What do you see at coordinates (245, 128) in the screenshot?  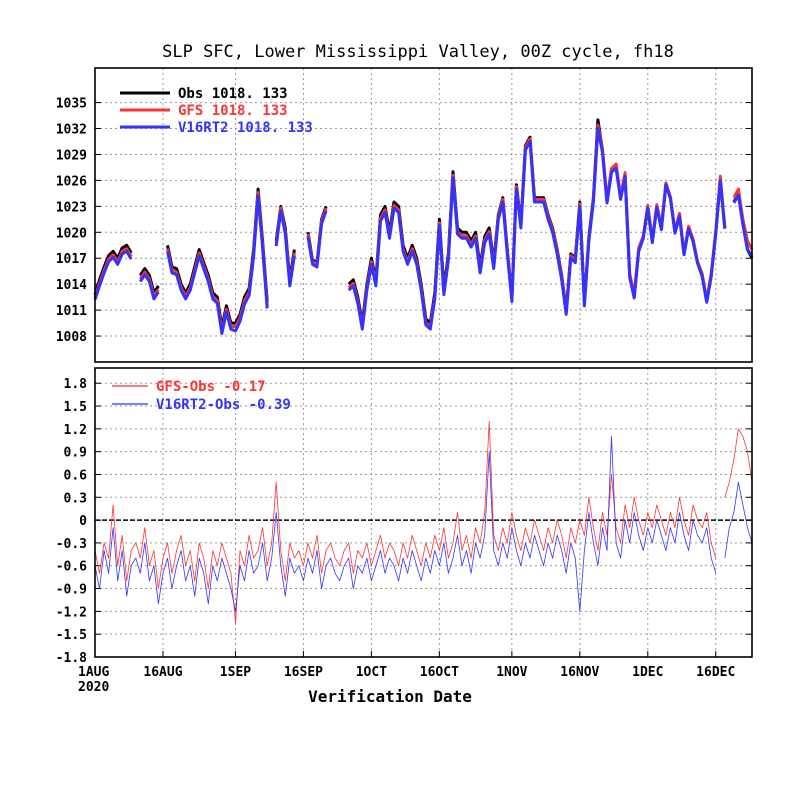 I see `legend-entry: V16RT2 1018. 133` at bounding box center [245, 128].